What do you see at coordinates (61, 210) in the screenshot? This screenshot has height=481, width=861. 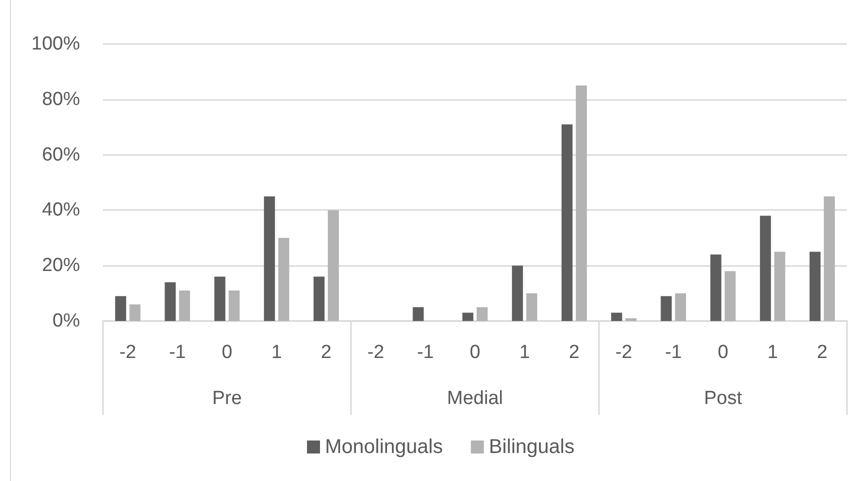 I see `y-tick-label: 40%` at bounding box center [61, 210].